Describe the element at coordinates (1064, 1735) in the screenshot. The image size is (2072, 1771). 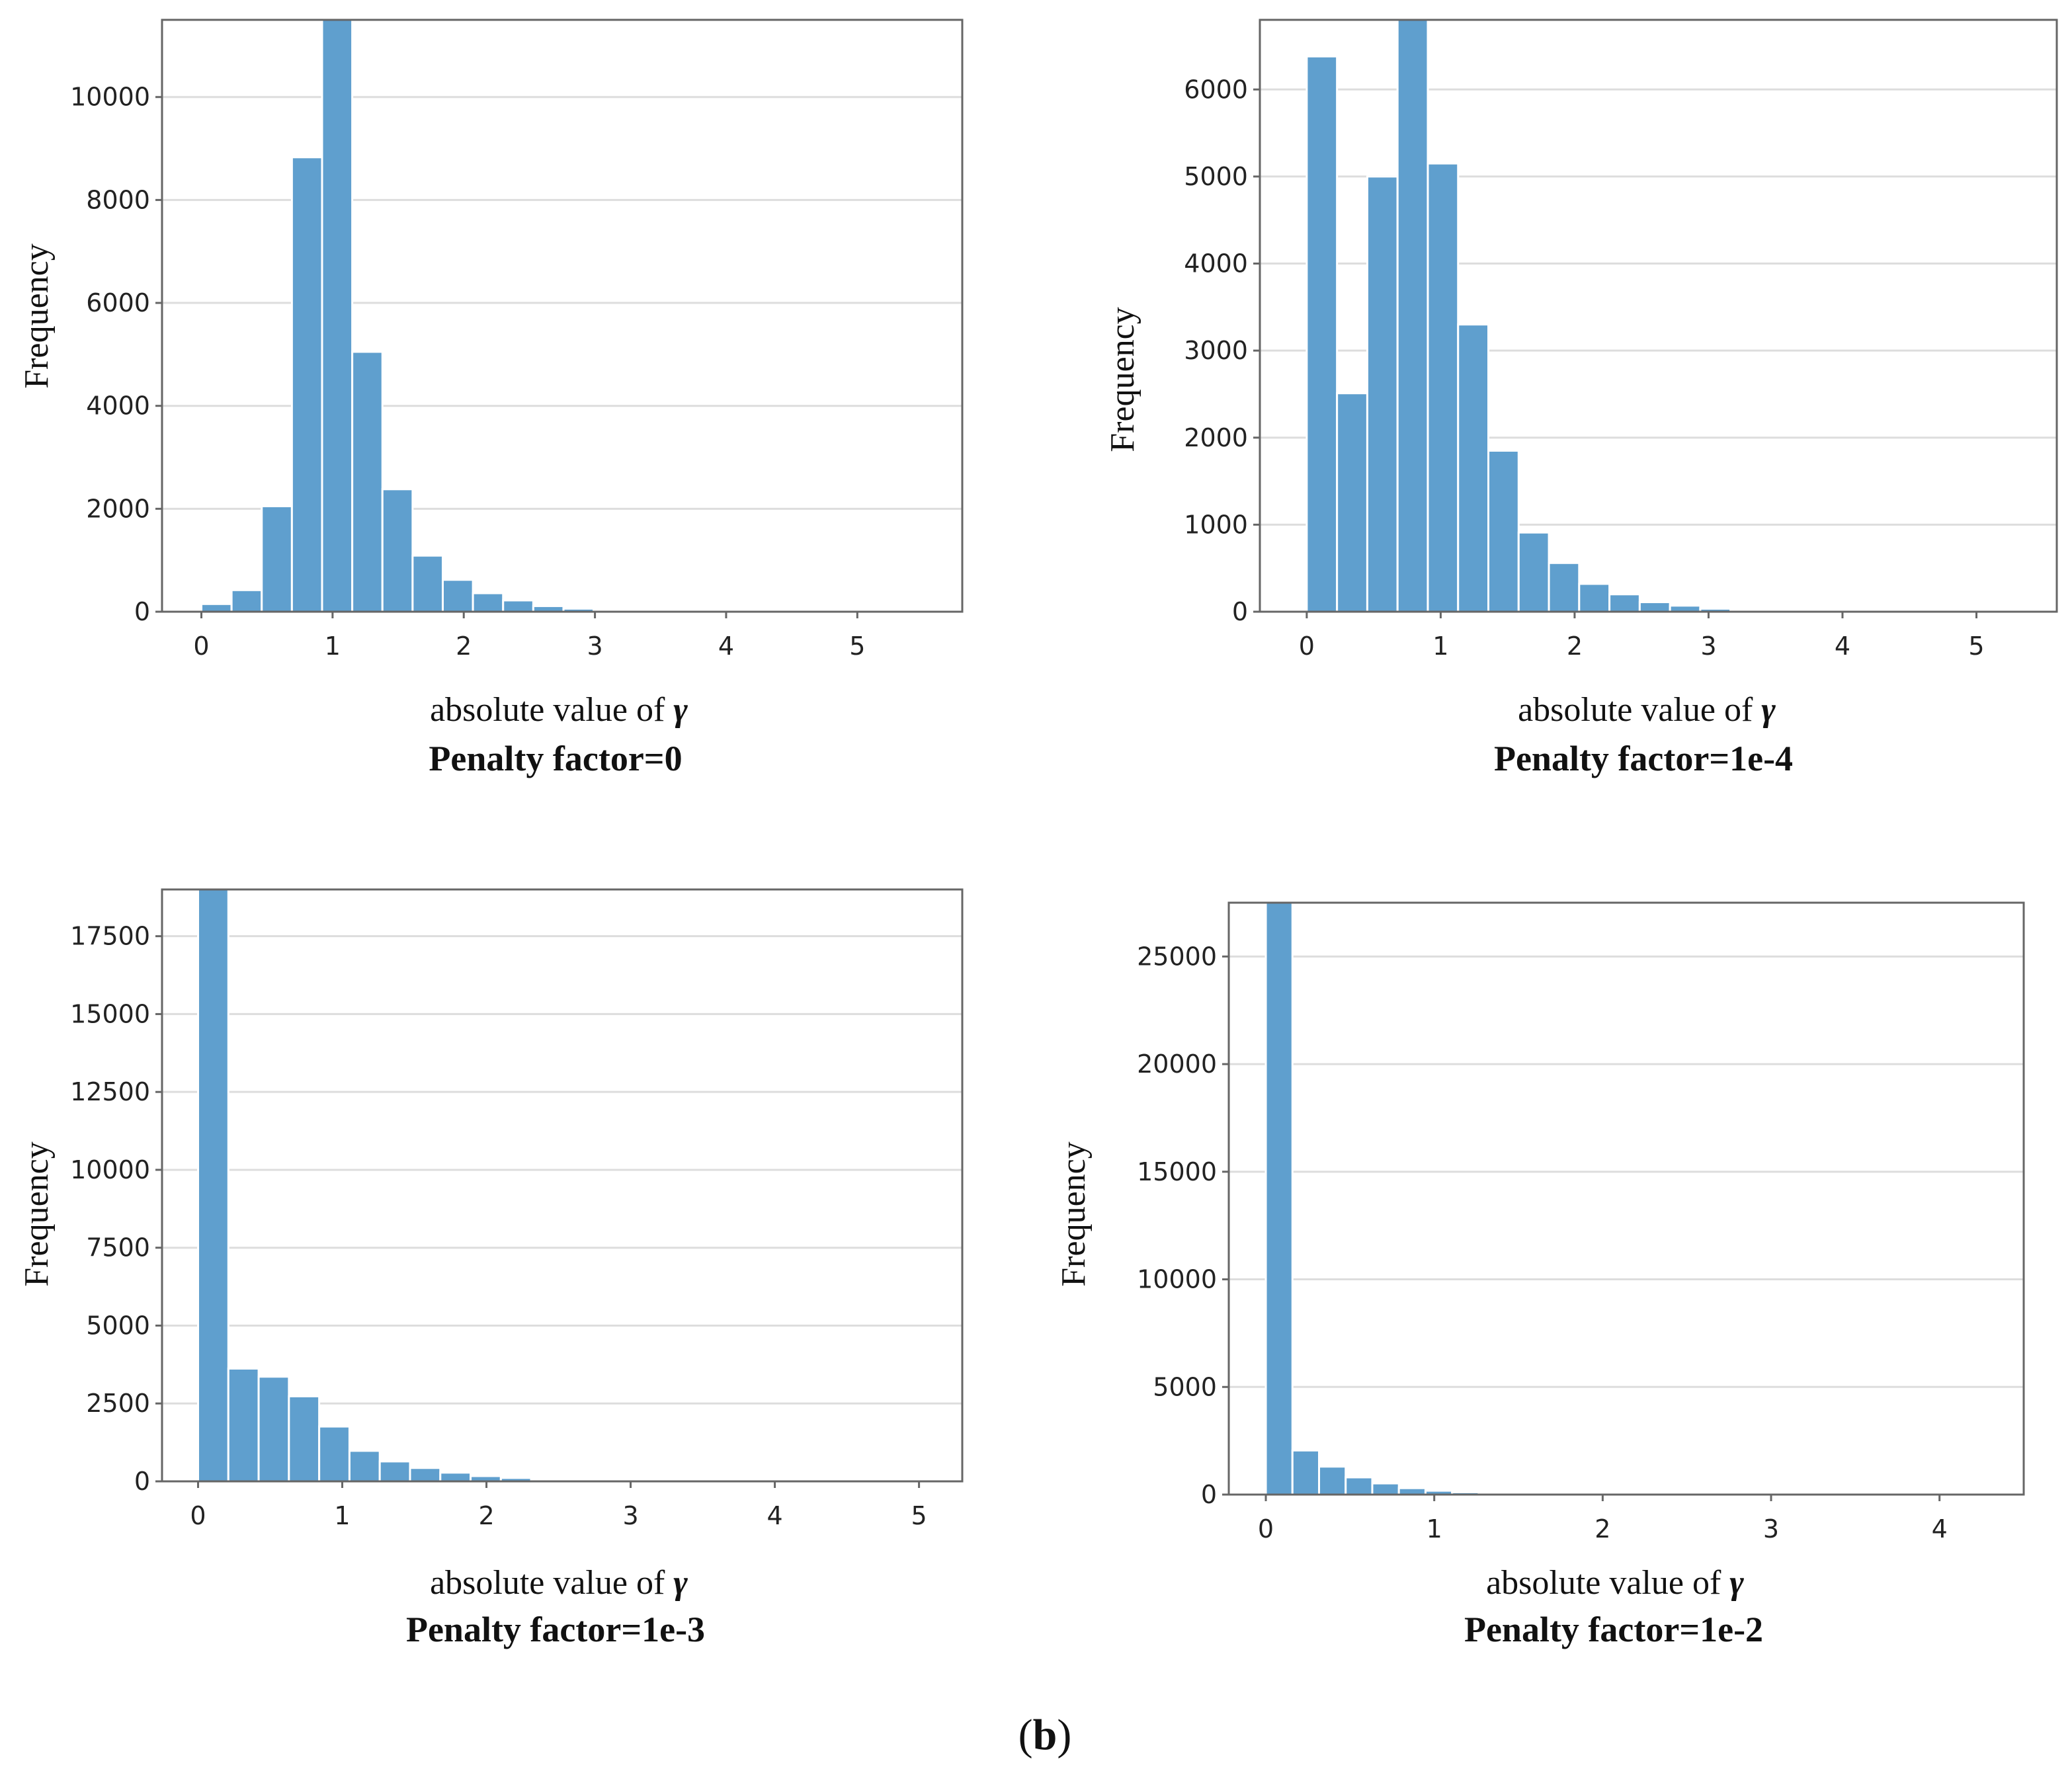
I see `figure-label-close: )` at that location.